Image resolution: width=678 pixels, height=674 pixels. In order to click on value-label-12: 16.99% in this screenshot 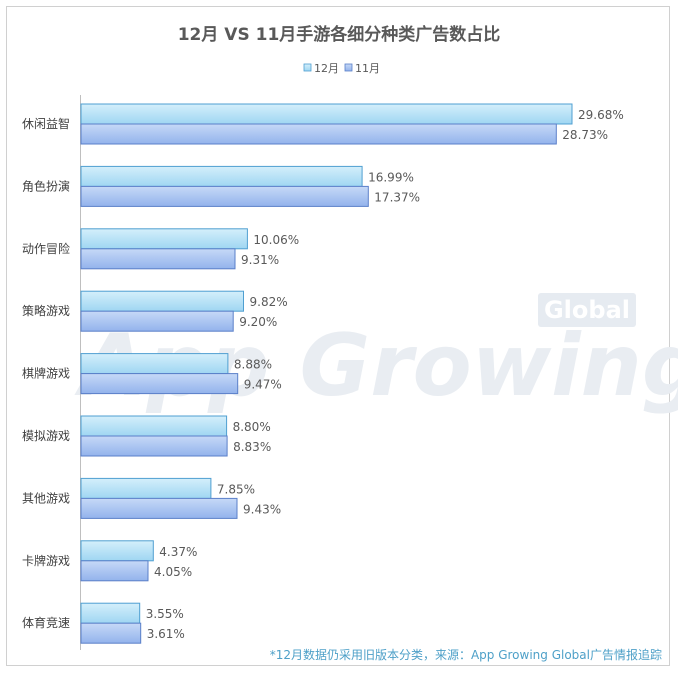, I will do `click(391, 177)`.